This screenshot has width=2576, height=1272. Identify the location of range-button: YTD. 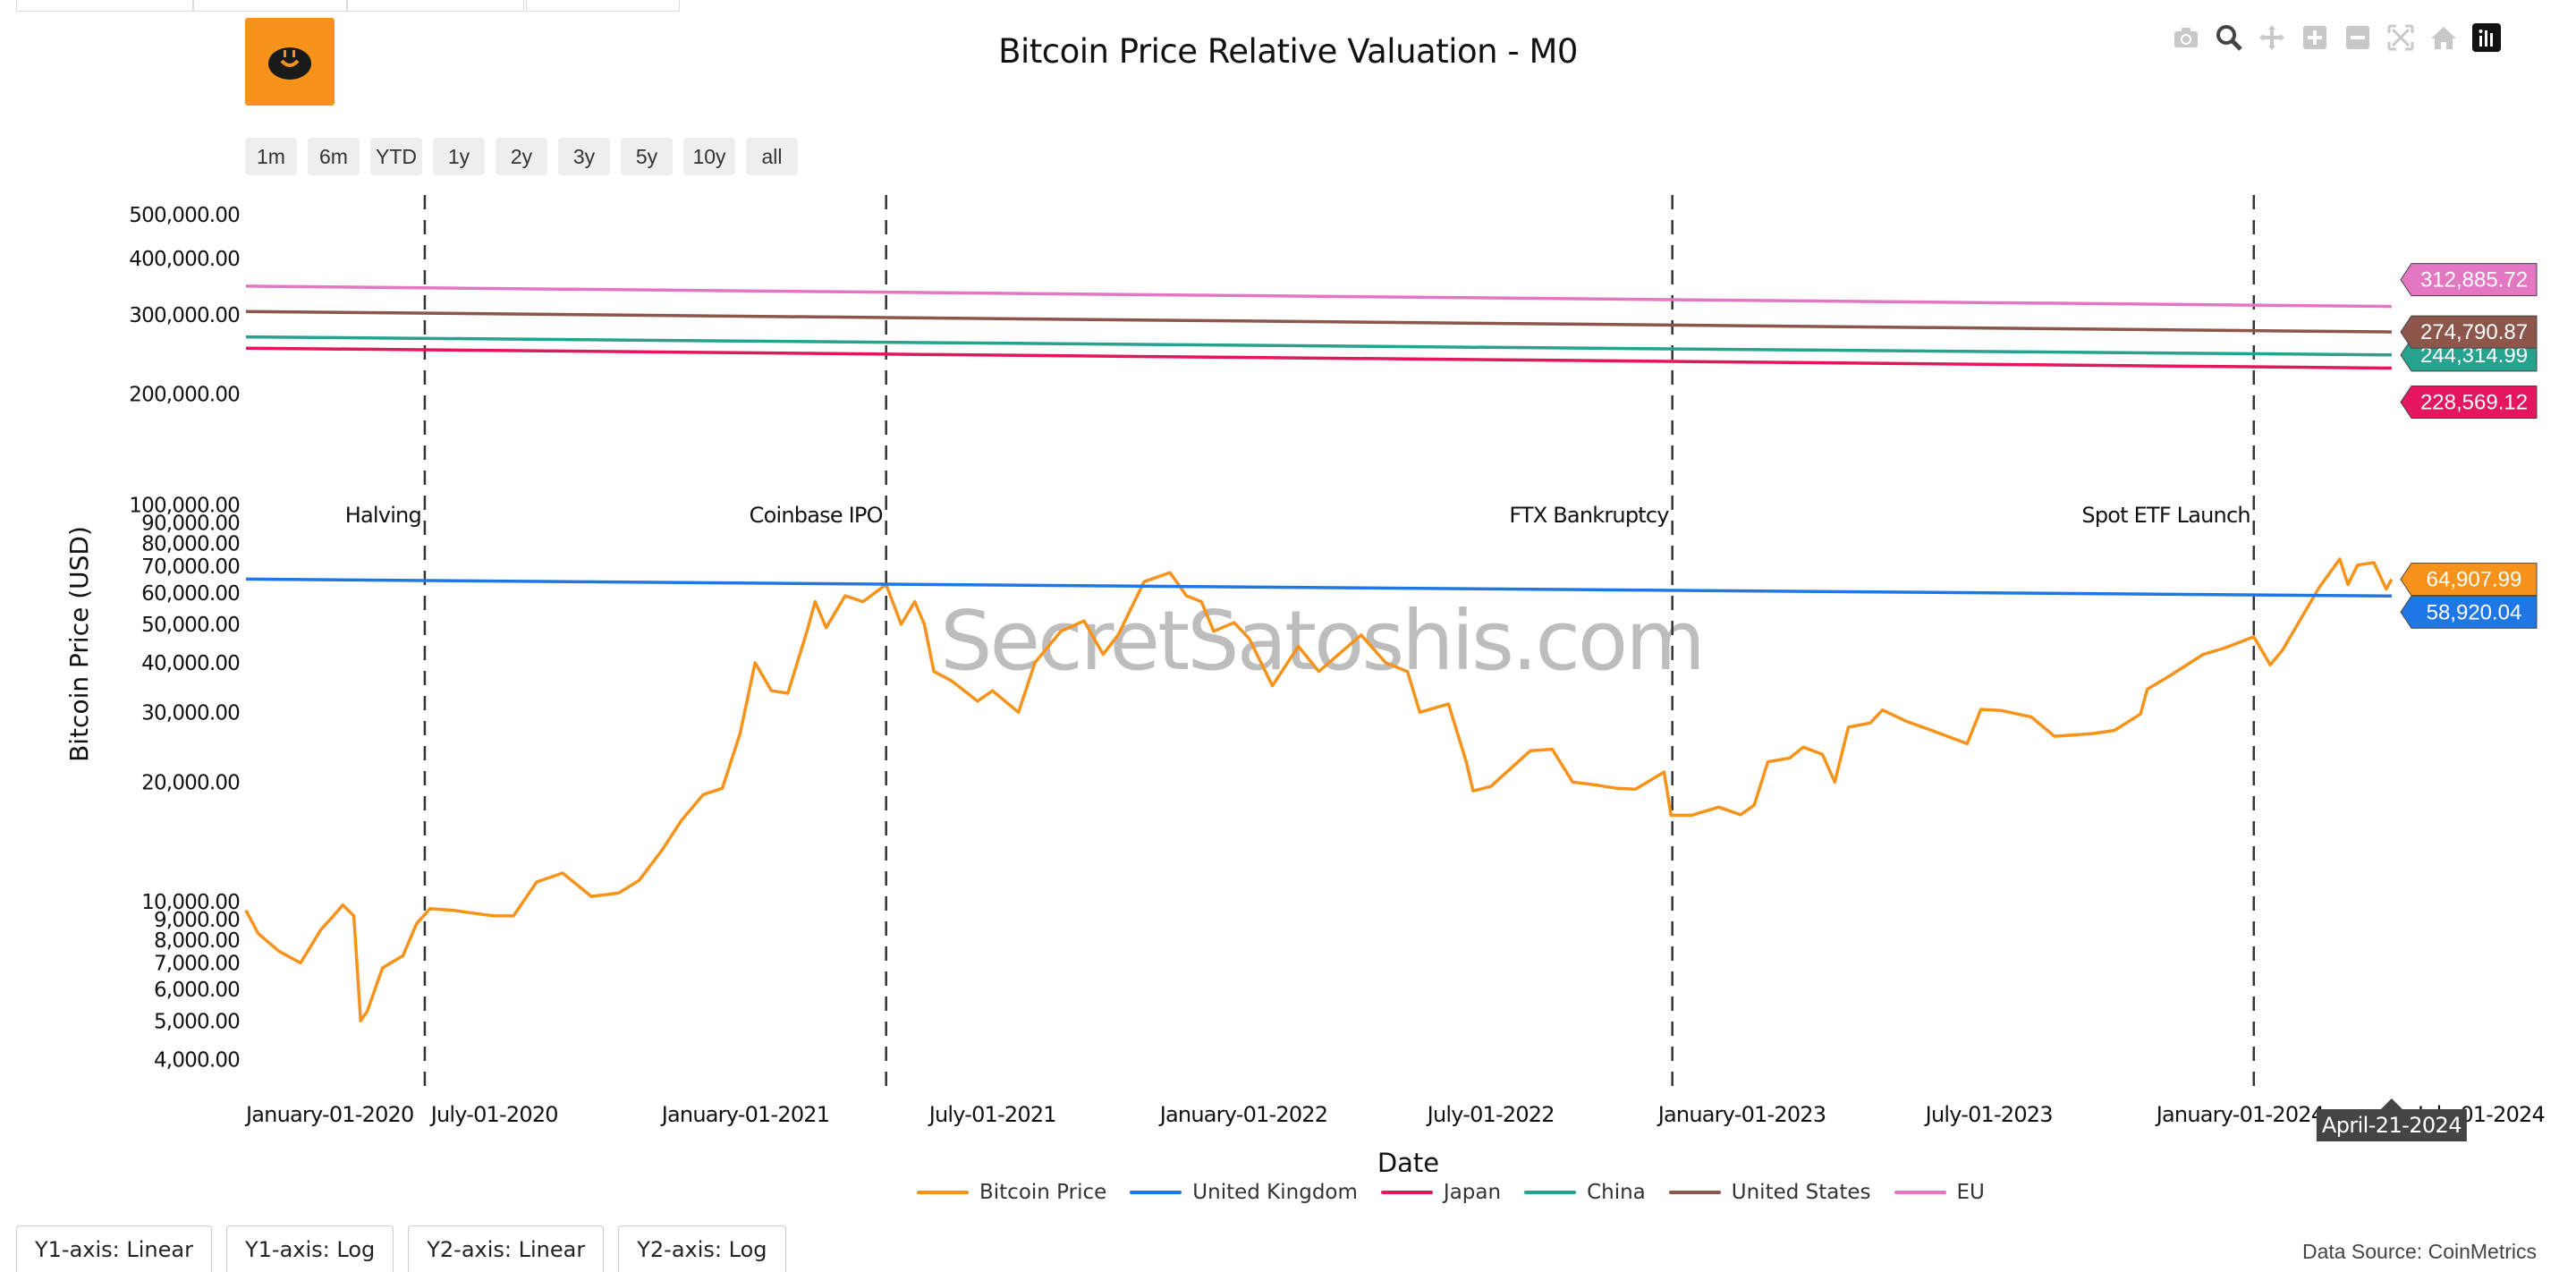
(396, 156).